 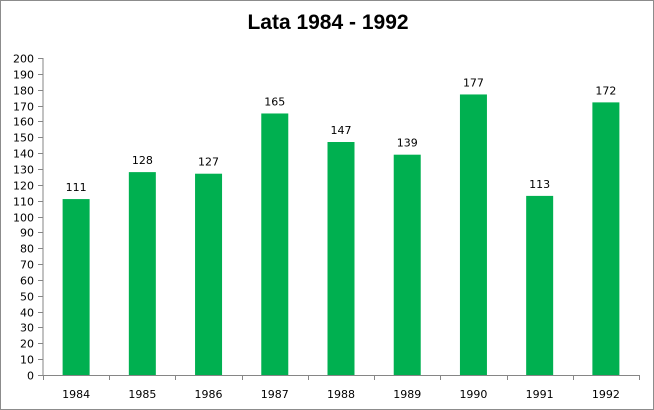 I want to click on chart-title: Lata 1984 - 1992, so click(x=328, y=22).